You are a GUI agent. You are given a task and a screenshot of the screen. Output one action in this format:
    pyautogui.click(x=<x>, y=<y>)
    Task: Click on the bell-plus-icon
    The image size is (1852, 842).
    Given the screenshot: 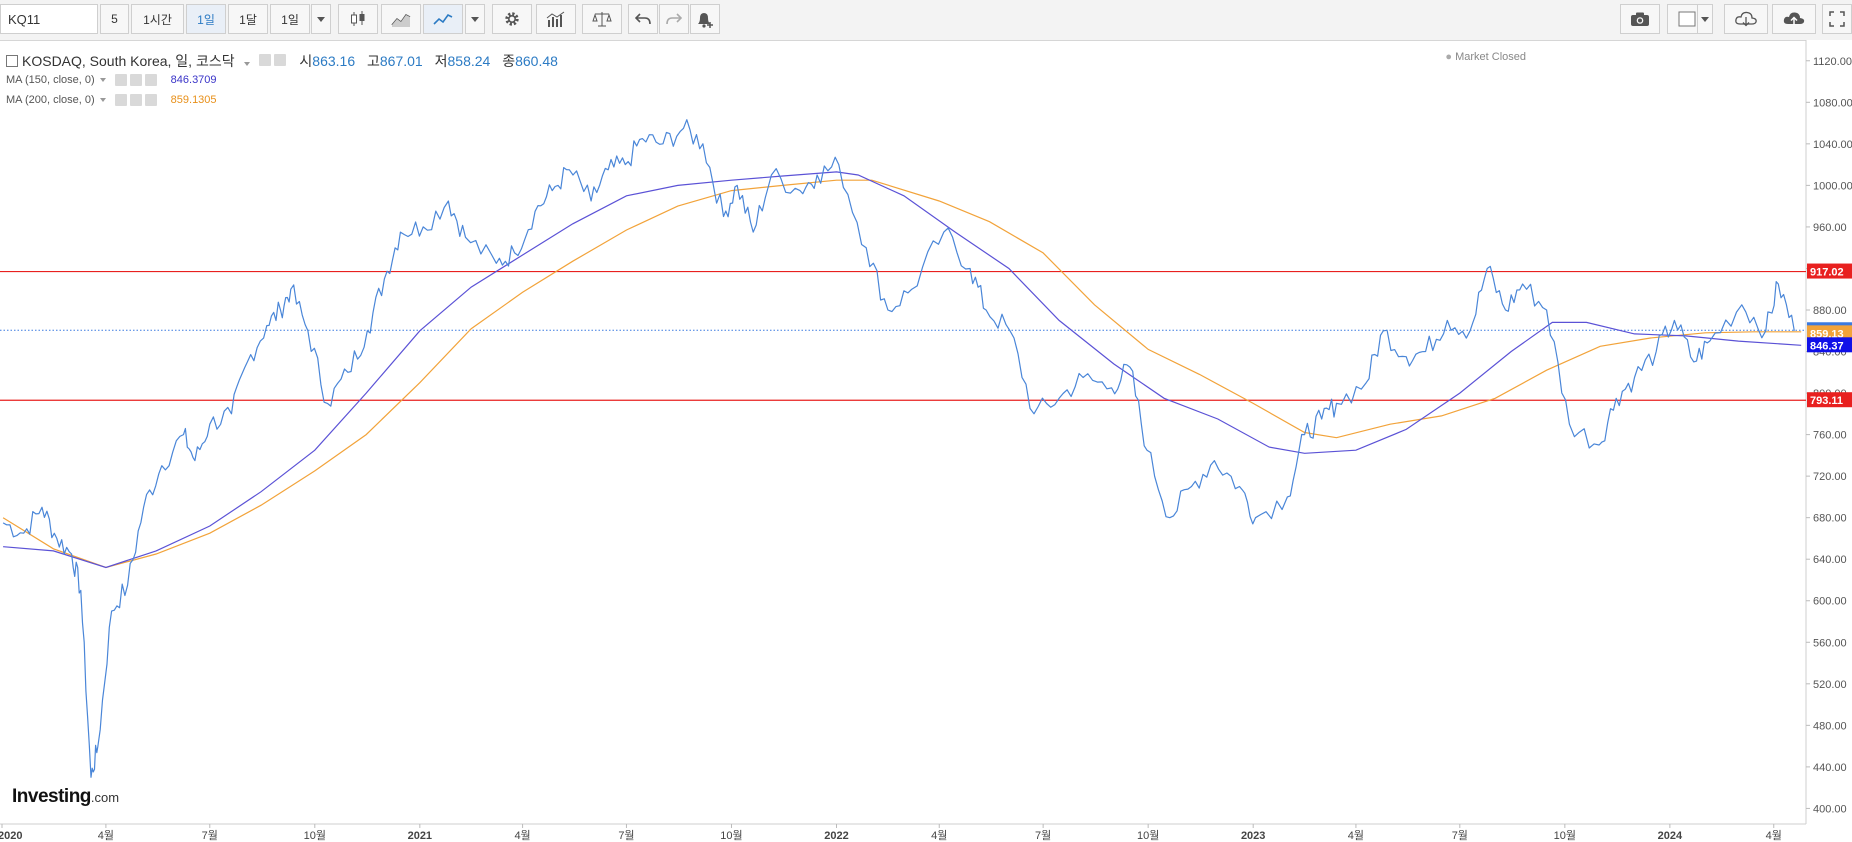 What is the action you would take?
    pyautogui.click(x=705, y=20)
    